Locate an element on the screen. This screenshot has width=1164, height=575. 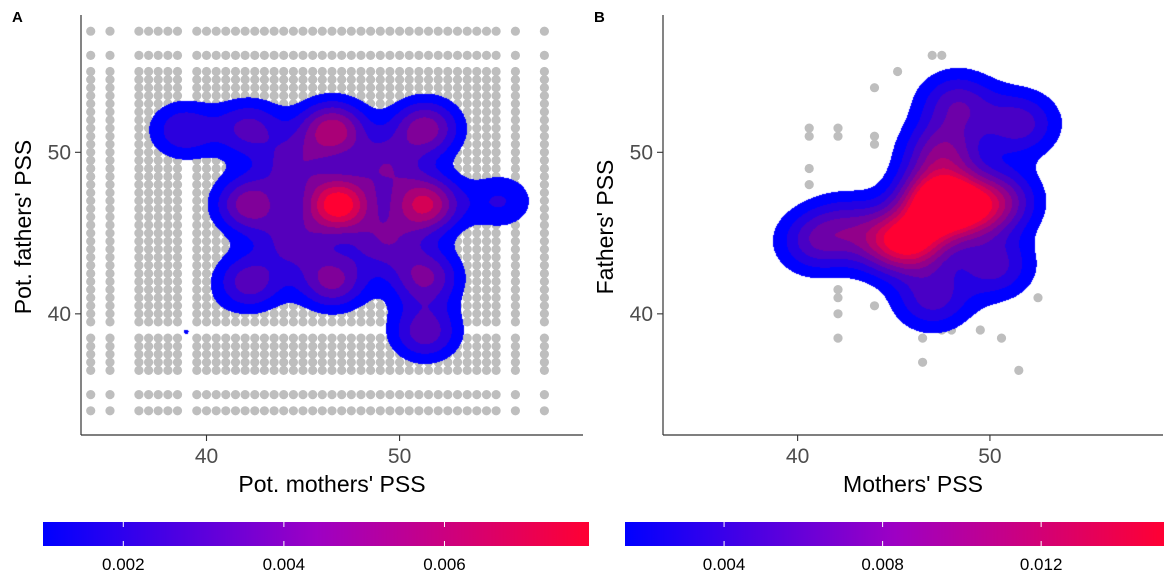
colorbar-label: 0.006 is located at coordinates (444, 564).